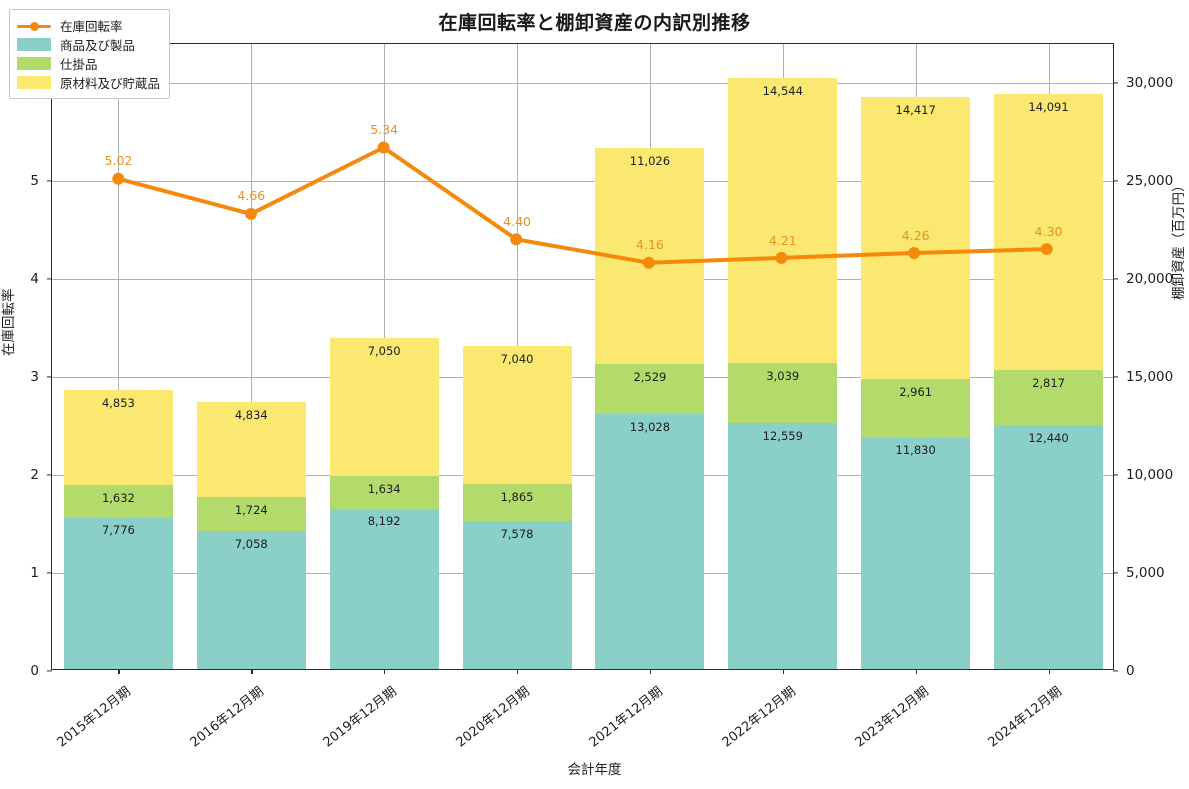 The width and height of the screenshot is (1189, 789). I want to click on legend-item: 在庫回転率, so click(88, 25).